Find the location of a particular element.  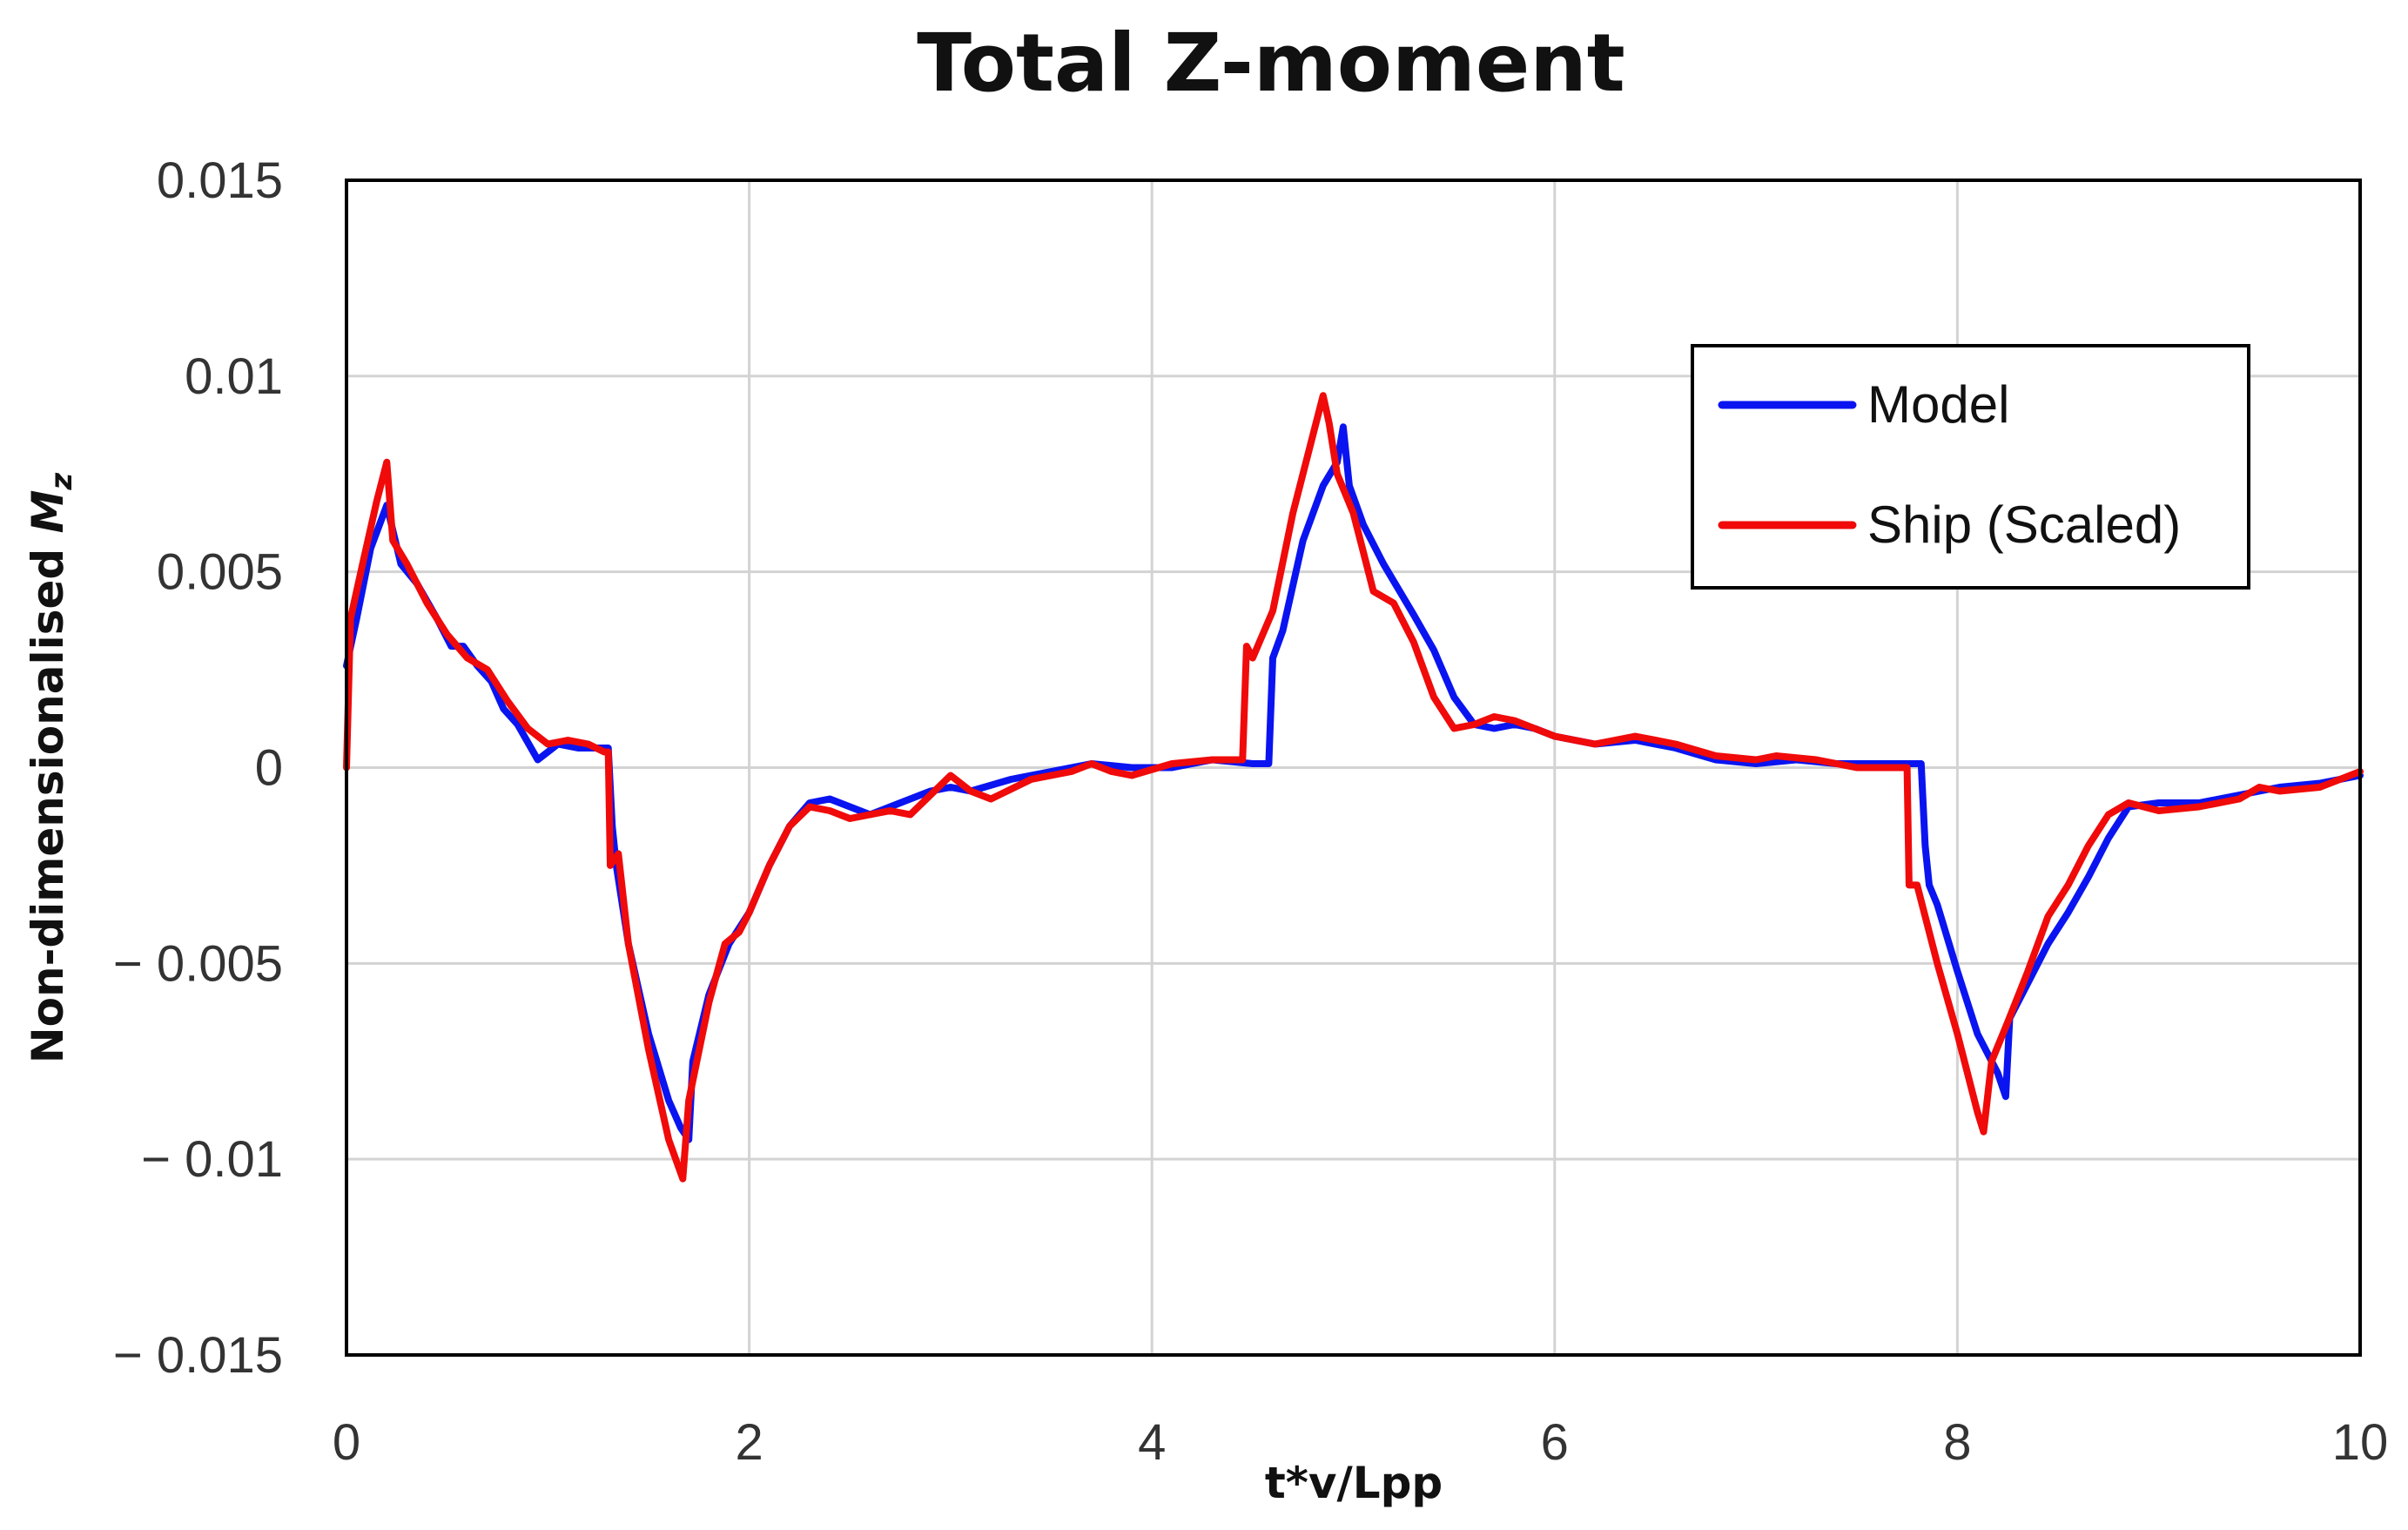

chart-title: Total Z-moment is located at coordinates (1270, 63).